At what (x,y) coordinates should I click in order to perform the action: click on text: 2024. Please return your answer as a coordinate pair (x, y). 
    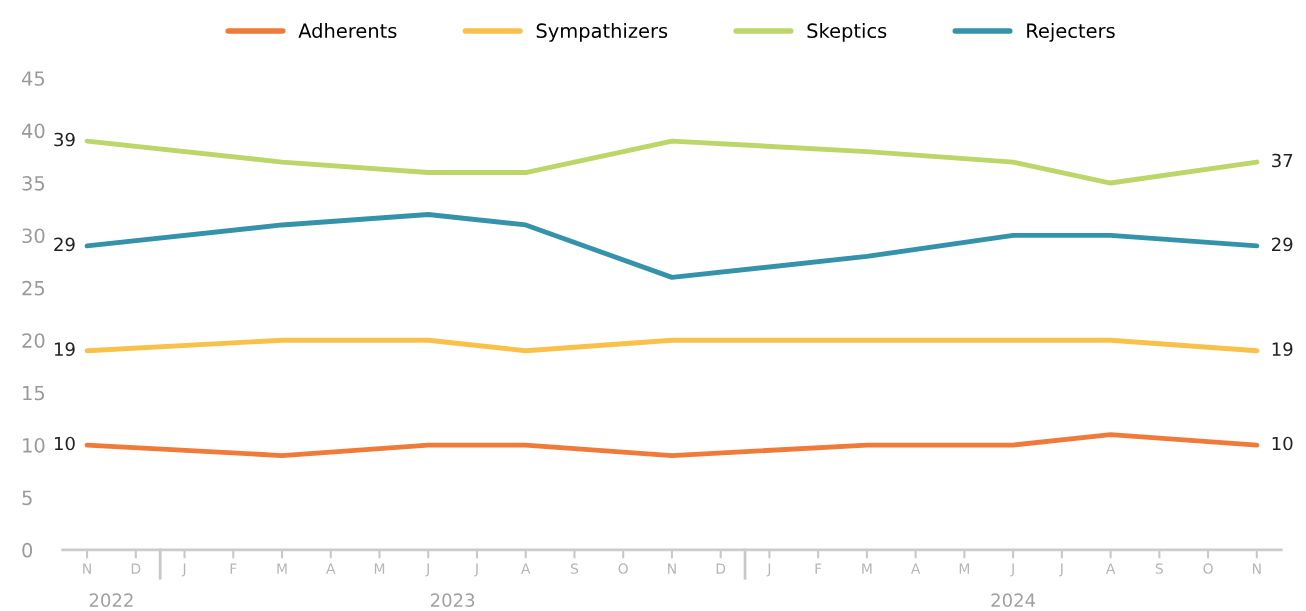
    Looking at the image, I should click on (1013, 600).